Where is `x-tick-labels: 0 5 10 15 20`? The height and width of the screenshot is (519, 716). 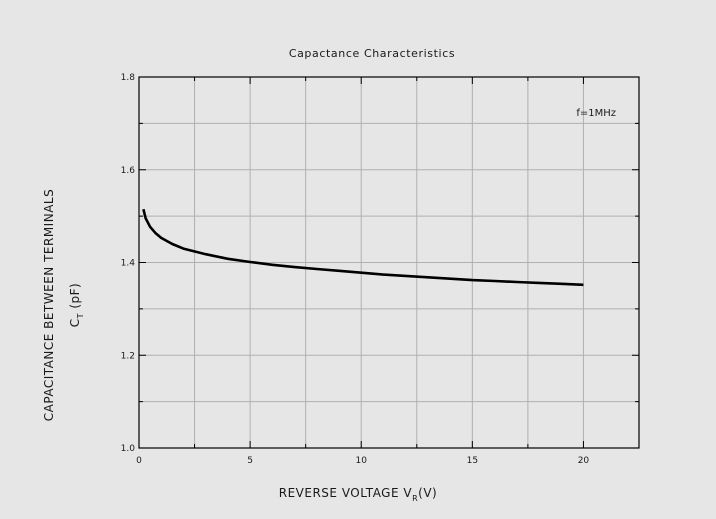 x-tick-labels: 0 5 10 15 20 is located at coordinates (362, 461).